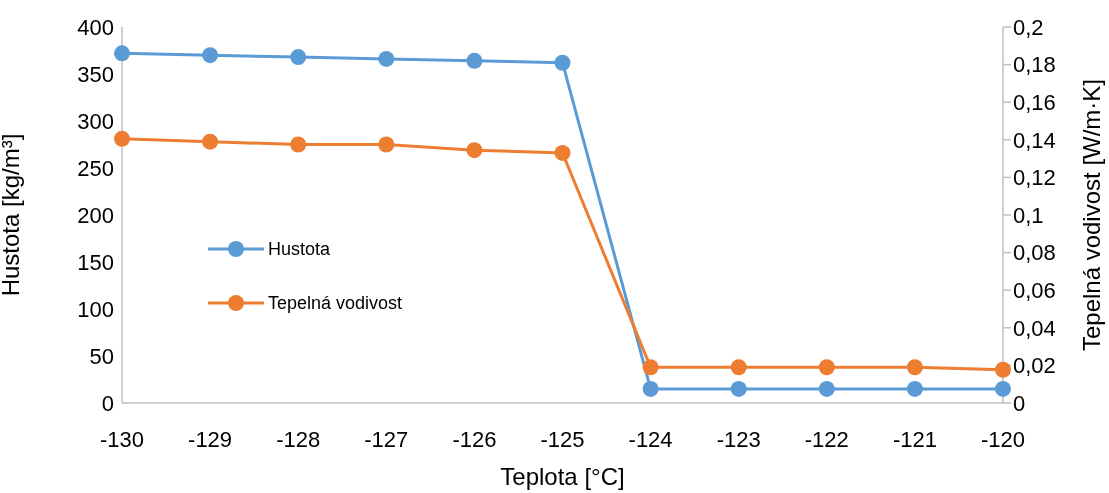 This screenshot has height=493, width=1109. I want to click on y-tick-label: 350, so click(95, 74).